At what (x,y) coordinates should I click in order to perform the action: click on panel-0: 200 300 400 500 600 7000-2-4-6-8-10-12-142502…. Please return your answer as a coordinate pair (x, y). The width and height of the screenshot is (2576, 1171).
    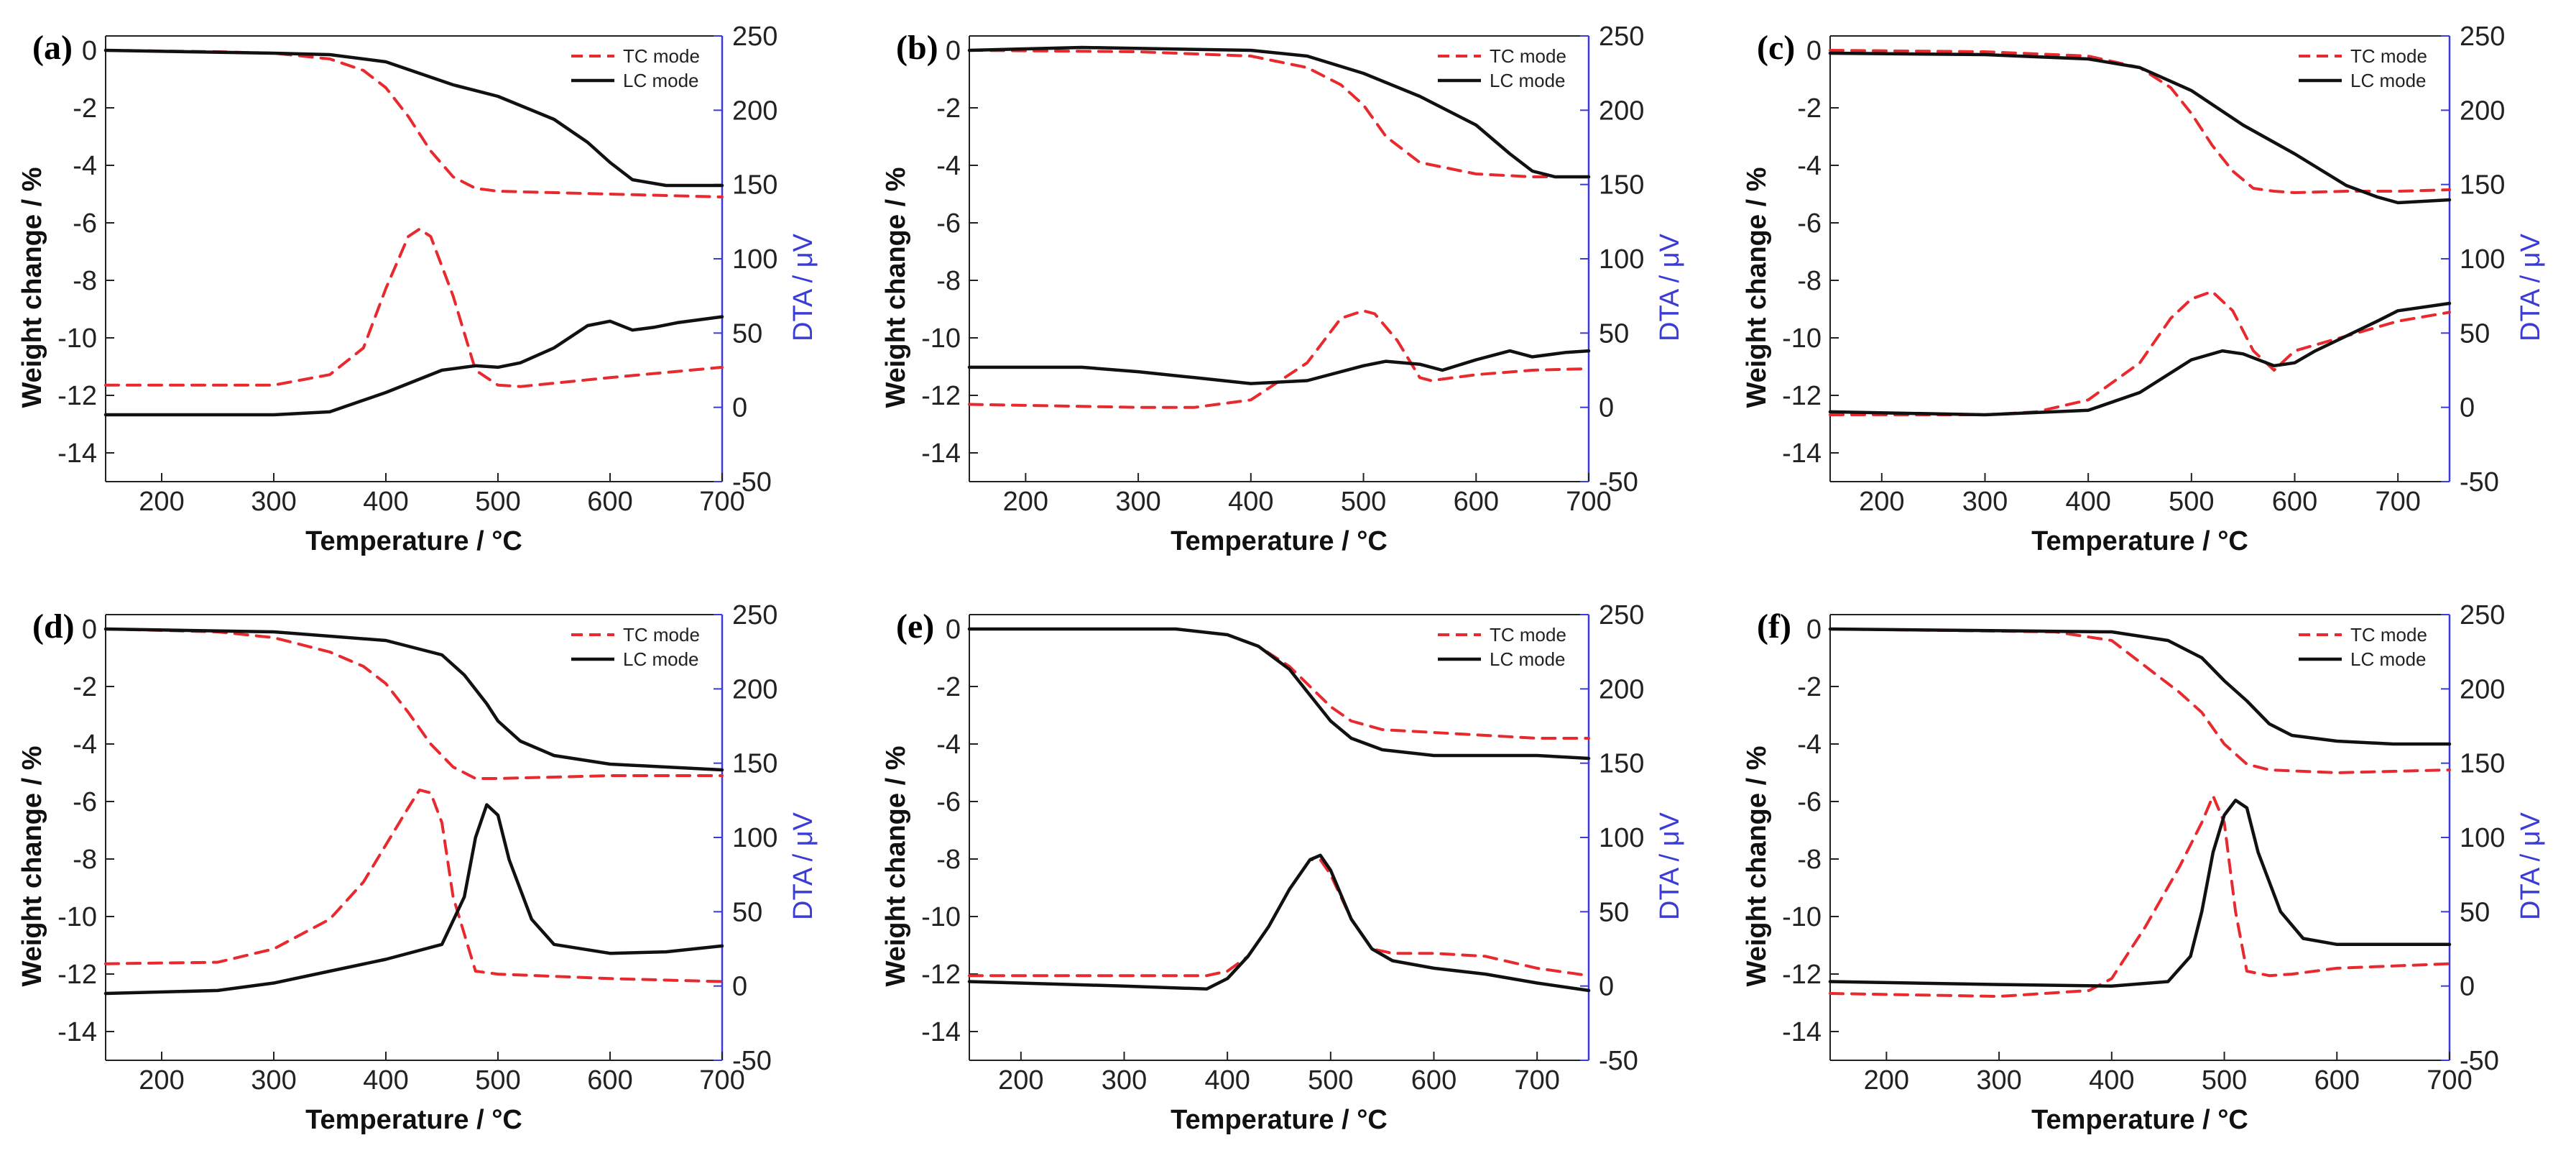
    Looking at the image, I should click on (418, 289).